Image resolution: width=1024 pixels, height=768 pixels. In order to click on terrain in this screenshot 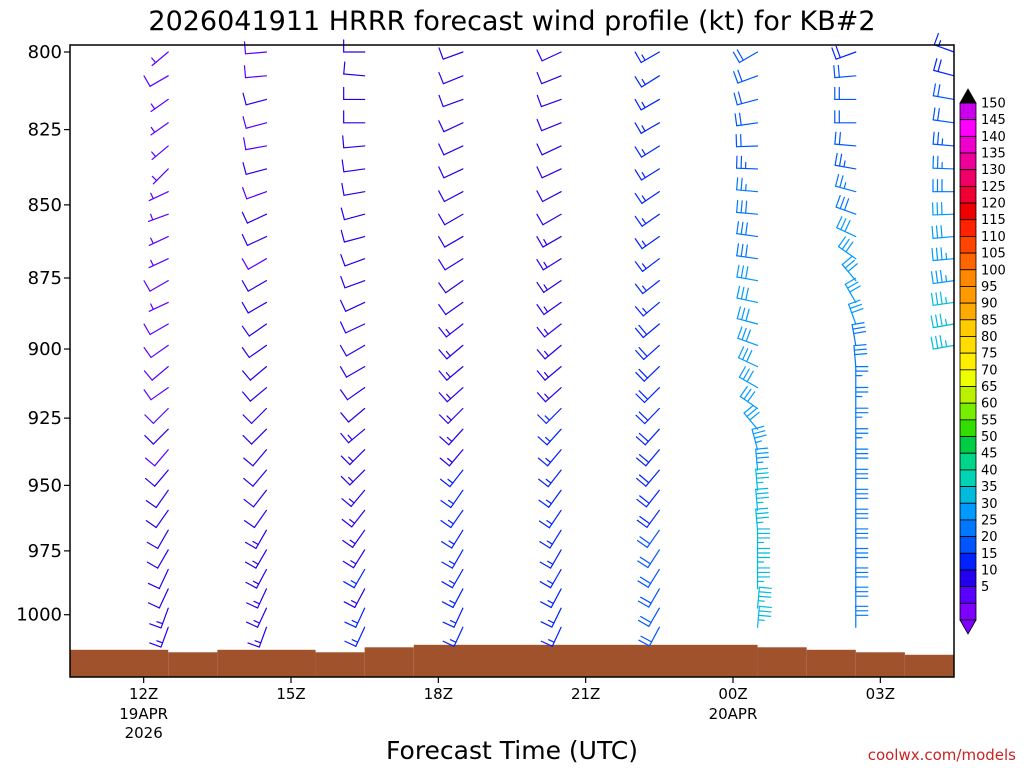, I will do `click(512, 660)`.